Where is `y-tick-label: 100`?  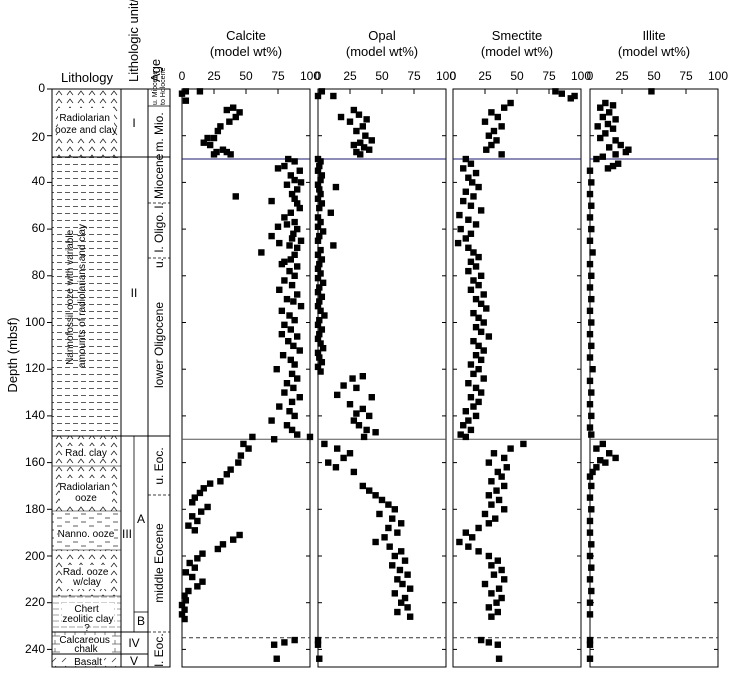
y-tick-label: 100 is located at coordinates (35, 322).